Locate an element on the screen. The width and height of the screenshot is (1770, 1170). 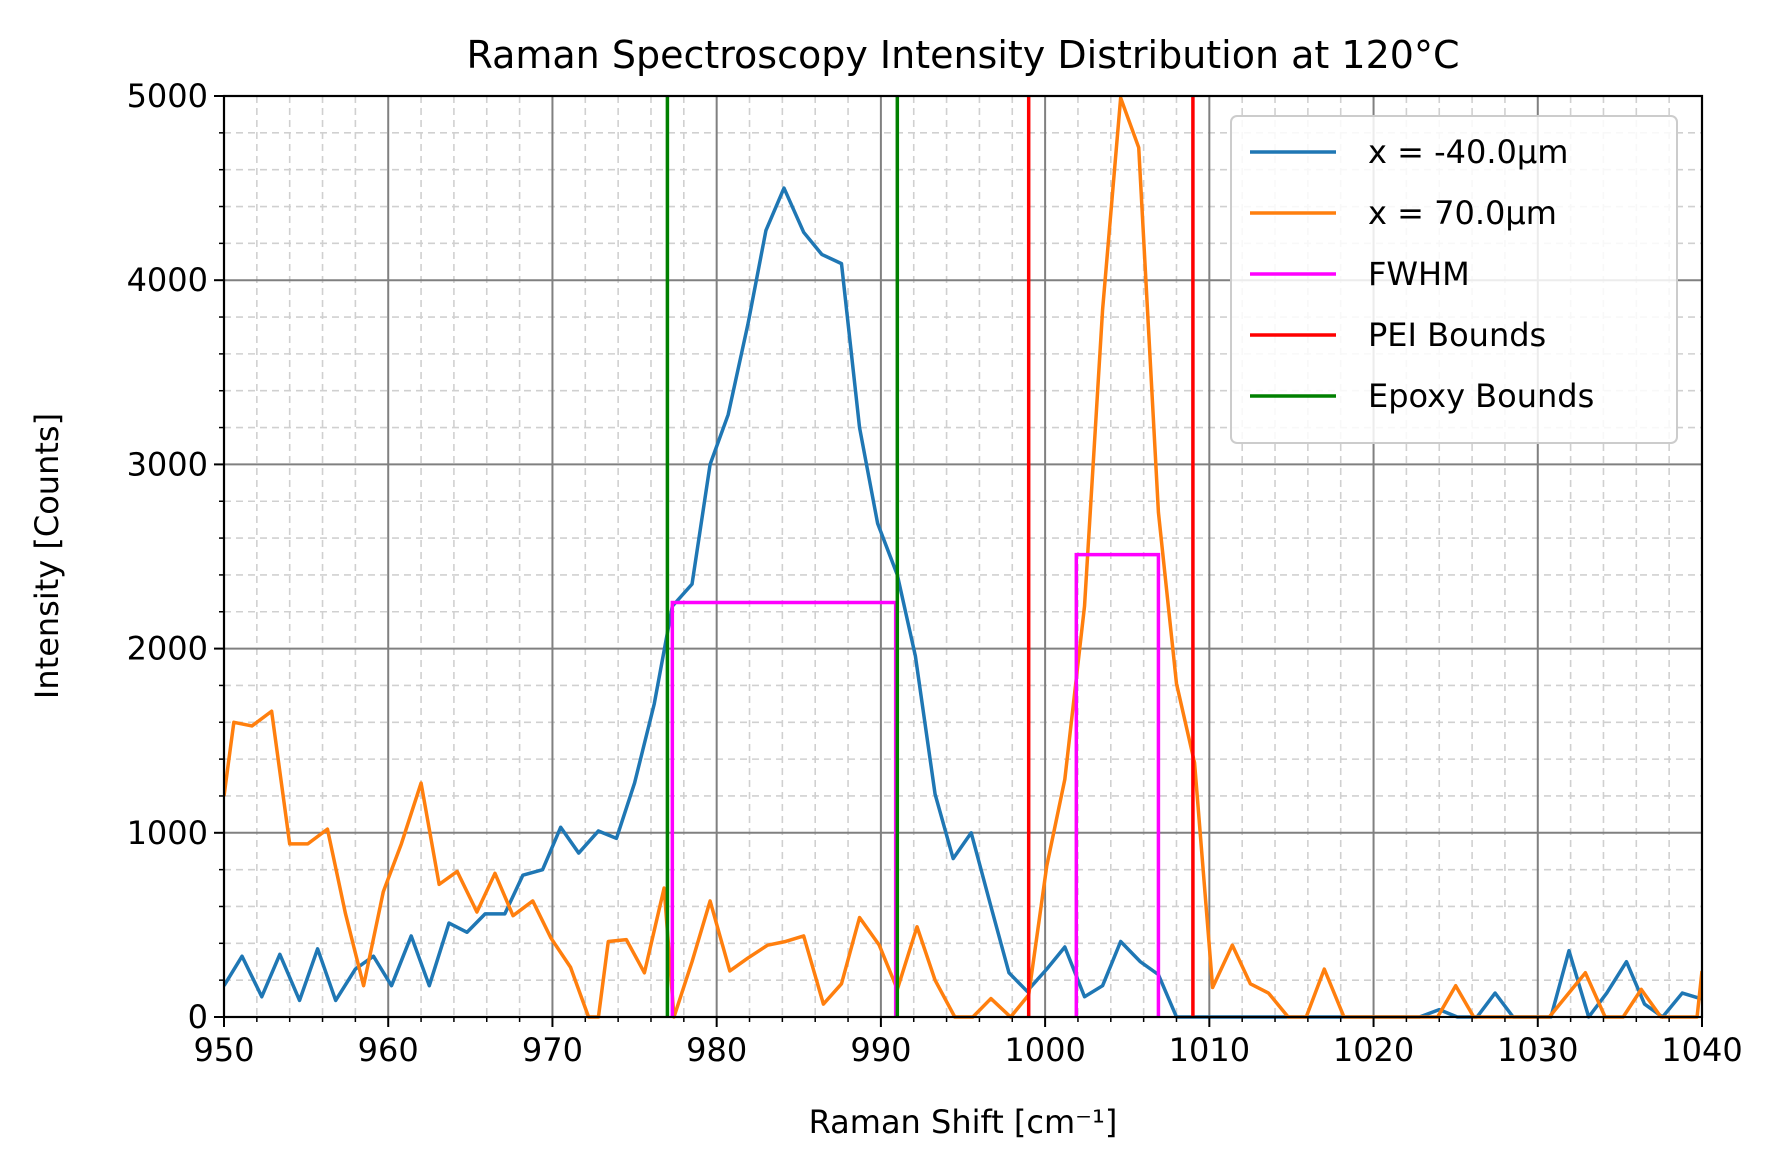
series-fwhm-segment is located at coordinates (1117, 784).